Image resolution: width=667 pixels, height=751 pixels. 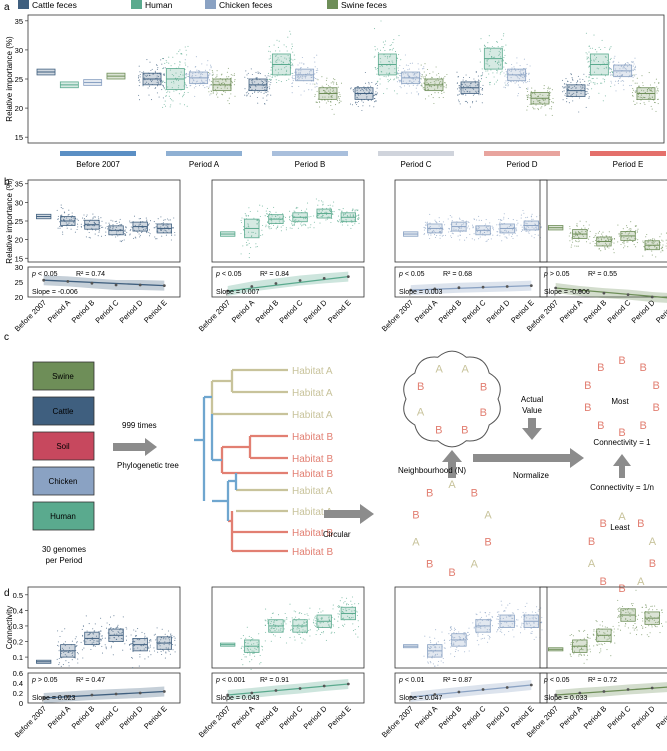 What do you see at coordinates (47, 274) in the screenshot?
I see `p-value-text: < 0.05` at bounding box center [47, 274].